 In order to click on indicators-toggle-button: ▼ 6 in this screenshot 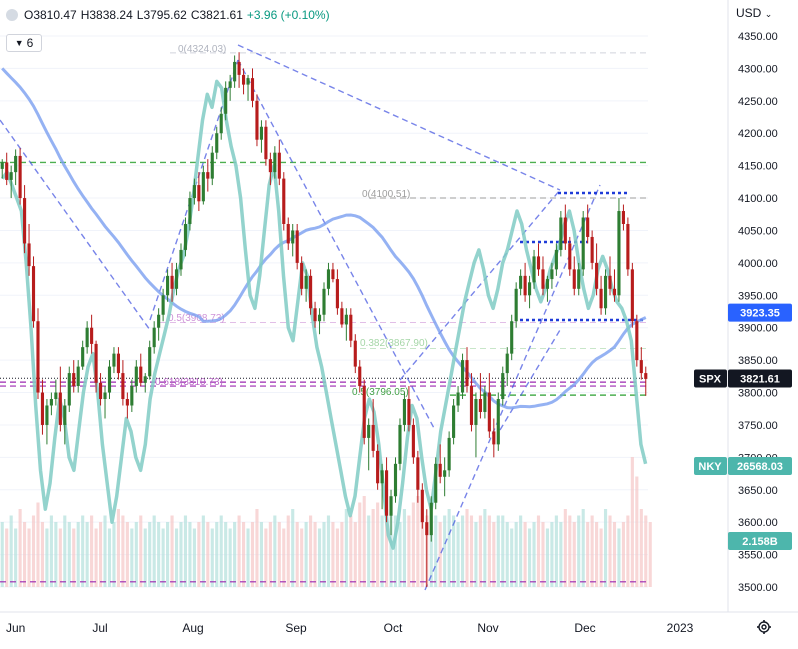, I will do `click(24, 43)`.